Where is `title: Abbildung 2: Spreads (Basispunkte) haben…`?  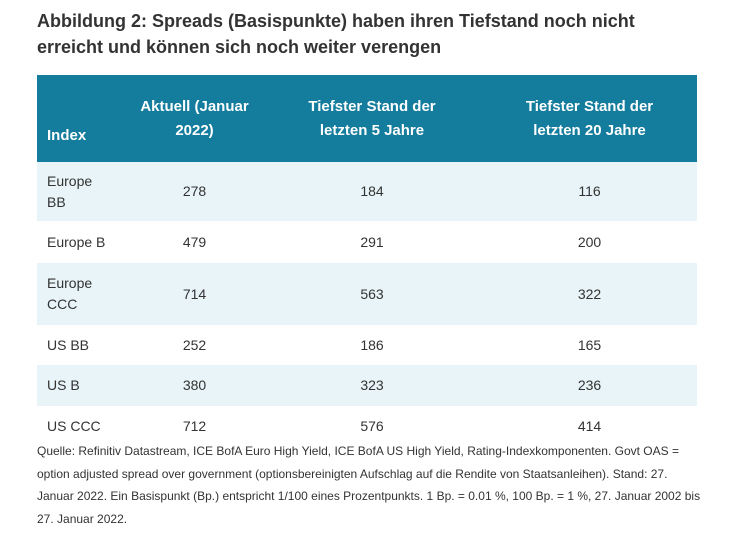 title: Abbildung 2: Spreads (Basispunkte) haben… is located at coordinates (336, 34).